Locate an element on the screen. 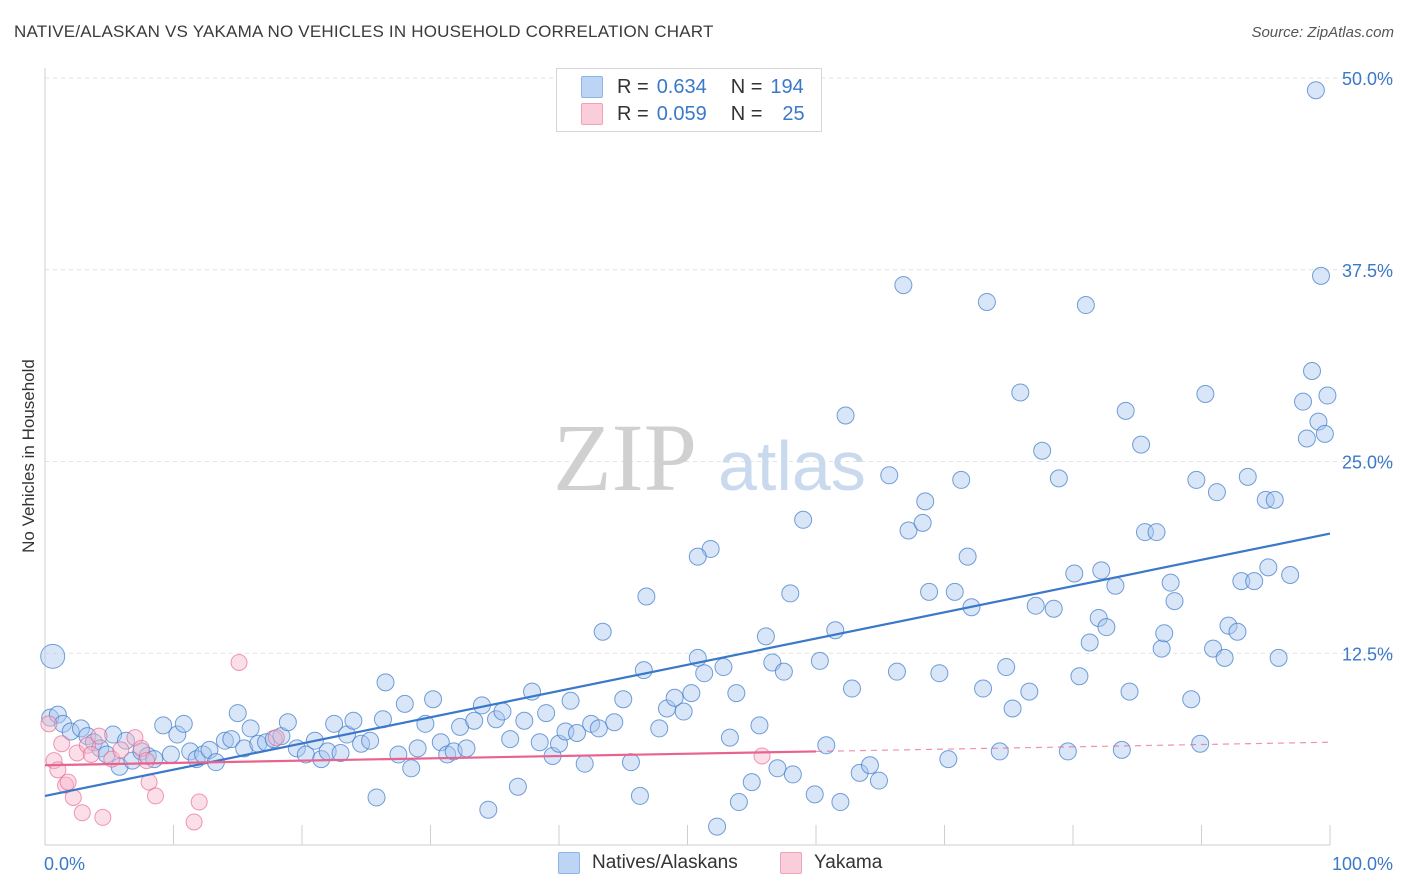 The height and width of the screenshot is (892, 1406). bottom-legend-label: Yakama is located at coordinates (848, 862).